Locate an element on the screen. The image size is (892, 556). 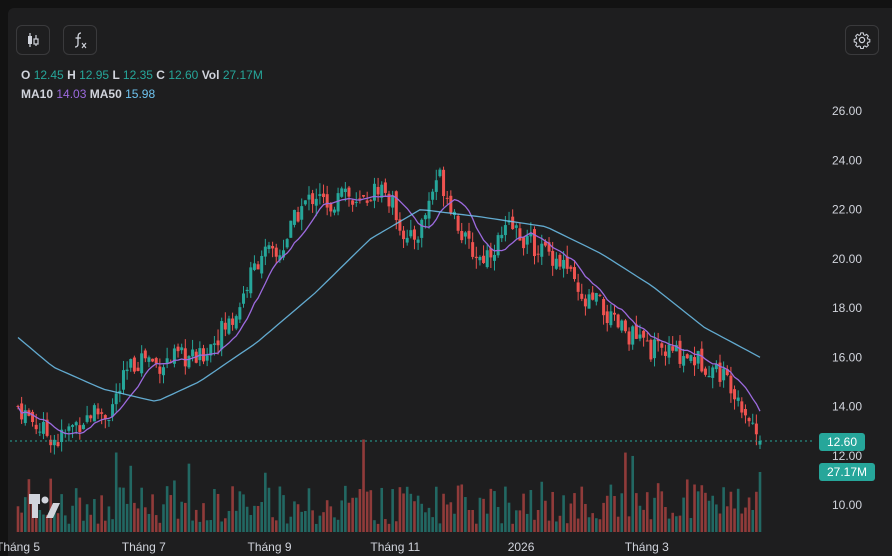
indicators-button is located at coordinates (80, 40).